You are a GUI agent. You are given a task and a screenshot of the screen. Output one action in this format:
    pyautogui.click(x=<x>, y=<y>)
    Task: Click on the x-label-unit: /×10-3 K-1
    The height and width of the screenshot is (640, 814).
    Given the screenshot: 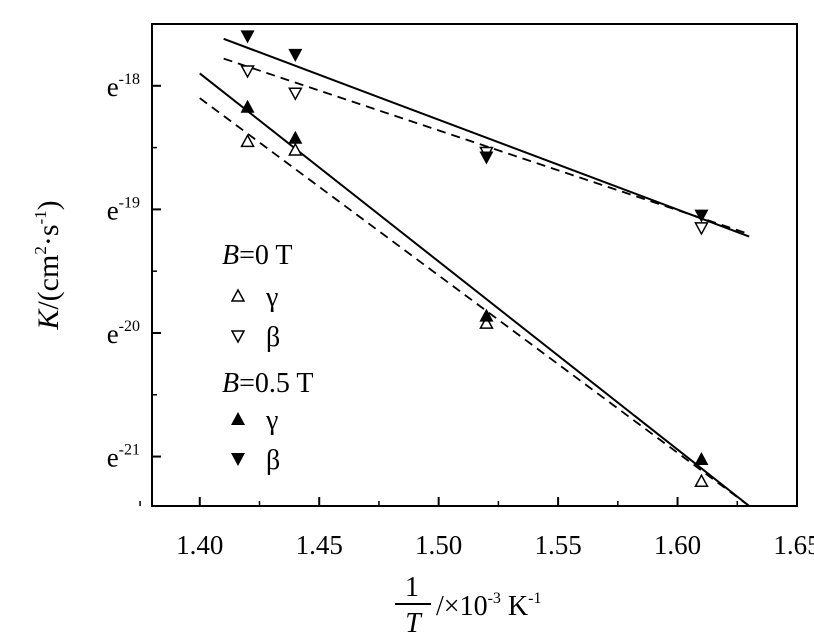 What is the action you would take?
    pyautogui.click(x=488, y=606)
    